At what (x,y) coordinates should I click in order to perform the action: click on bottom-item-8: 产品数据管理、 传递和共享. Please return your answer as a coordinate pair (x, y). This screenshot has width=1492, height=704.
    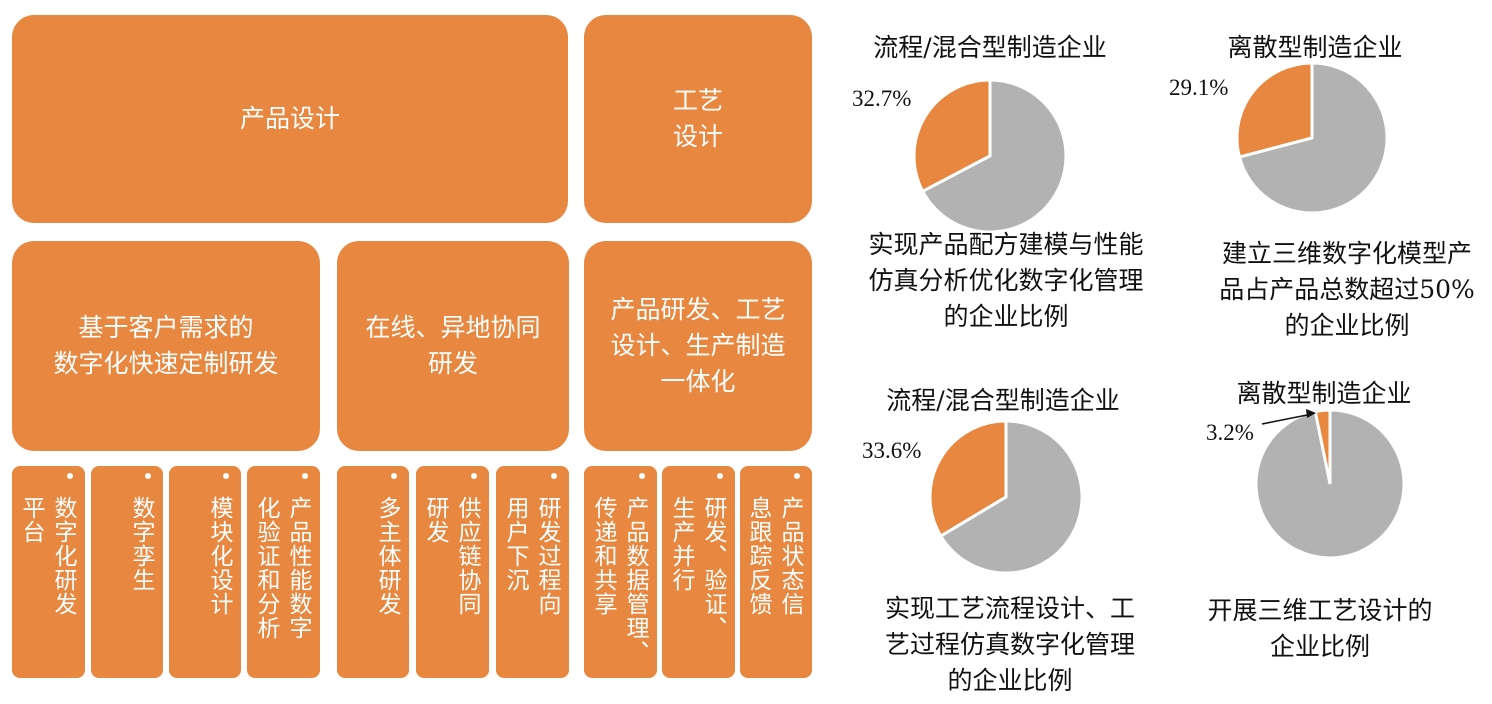
    Looking at the image, I should click on (620, 572).